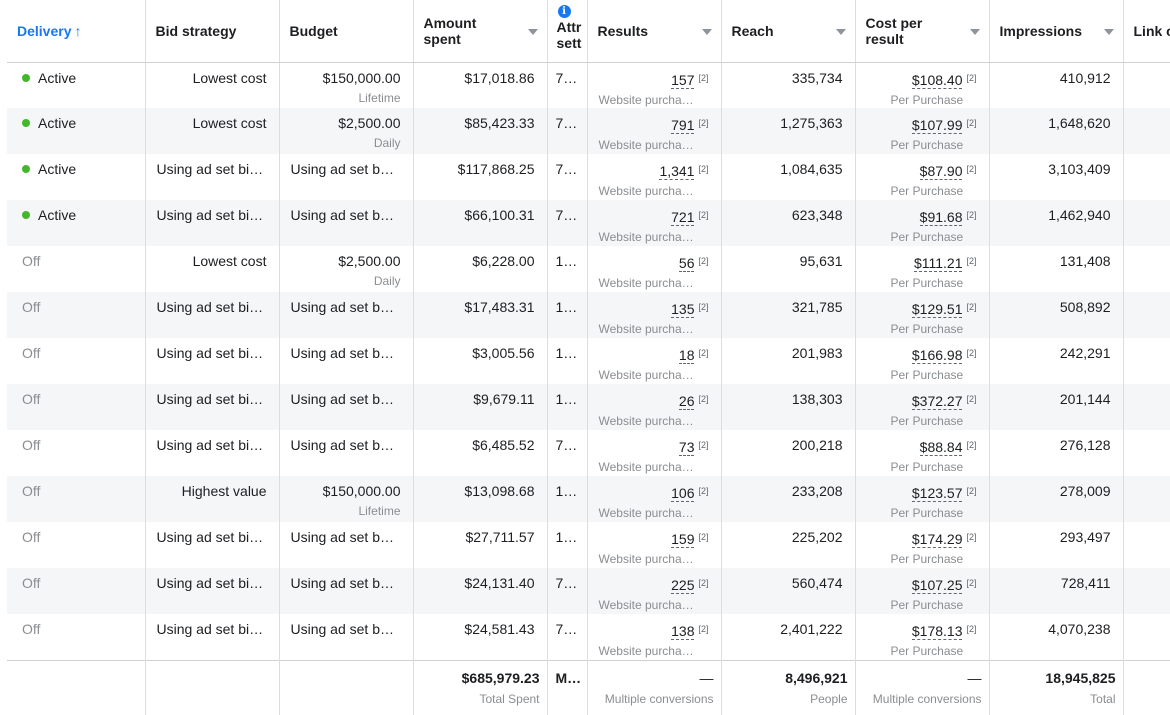  I want to click on impressions-cell: 728,411, so click(1056, 591).